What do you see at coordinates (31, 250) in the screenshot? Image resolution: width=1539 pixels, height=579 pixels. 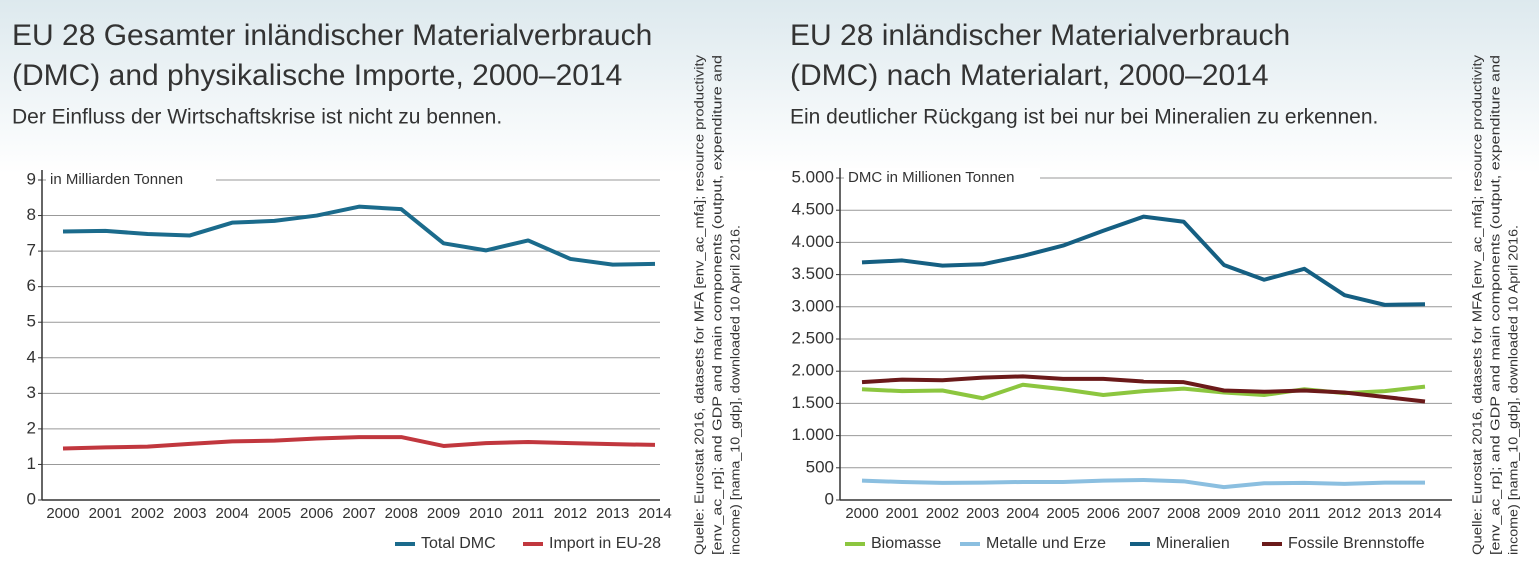 I see `y-tick-label: 7` at bounding box center [31, 250].